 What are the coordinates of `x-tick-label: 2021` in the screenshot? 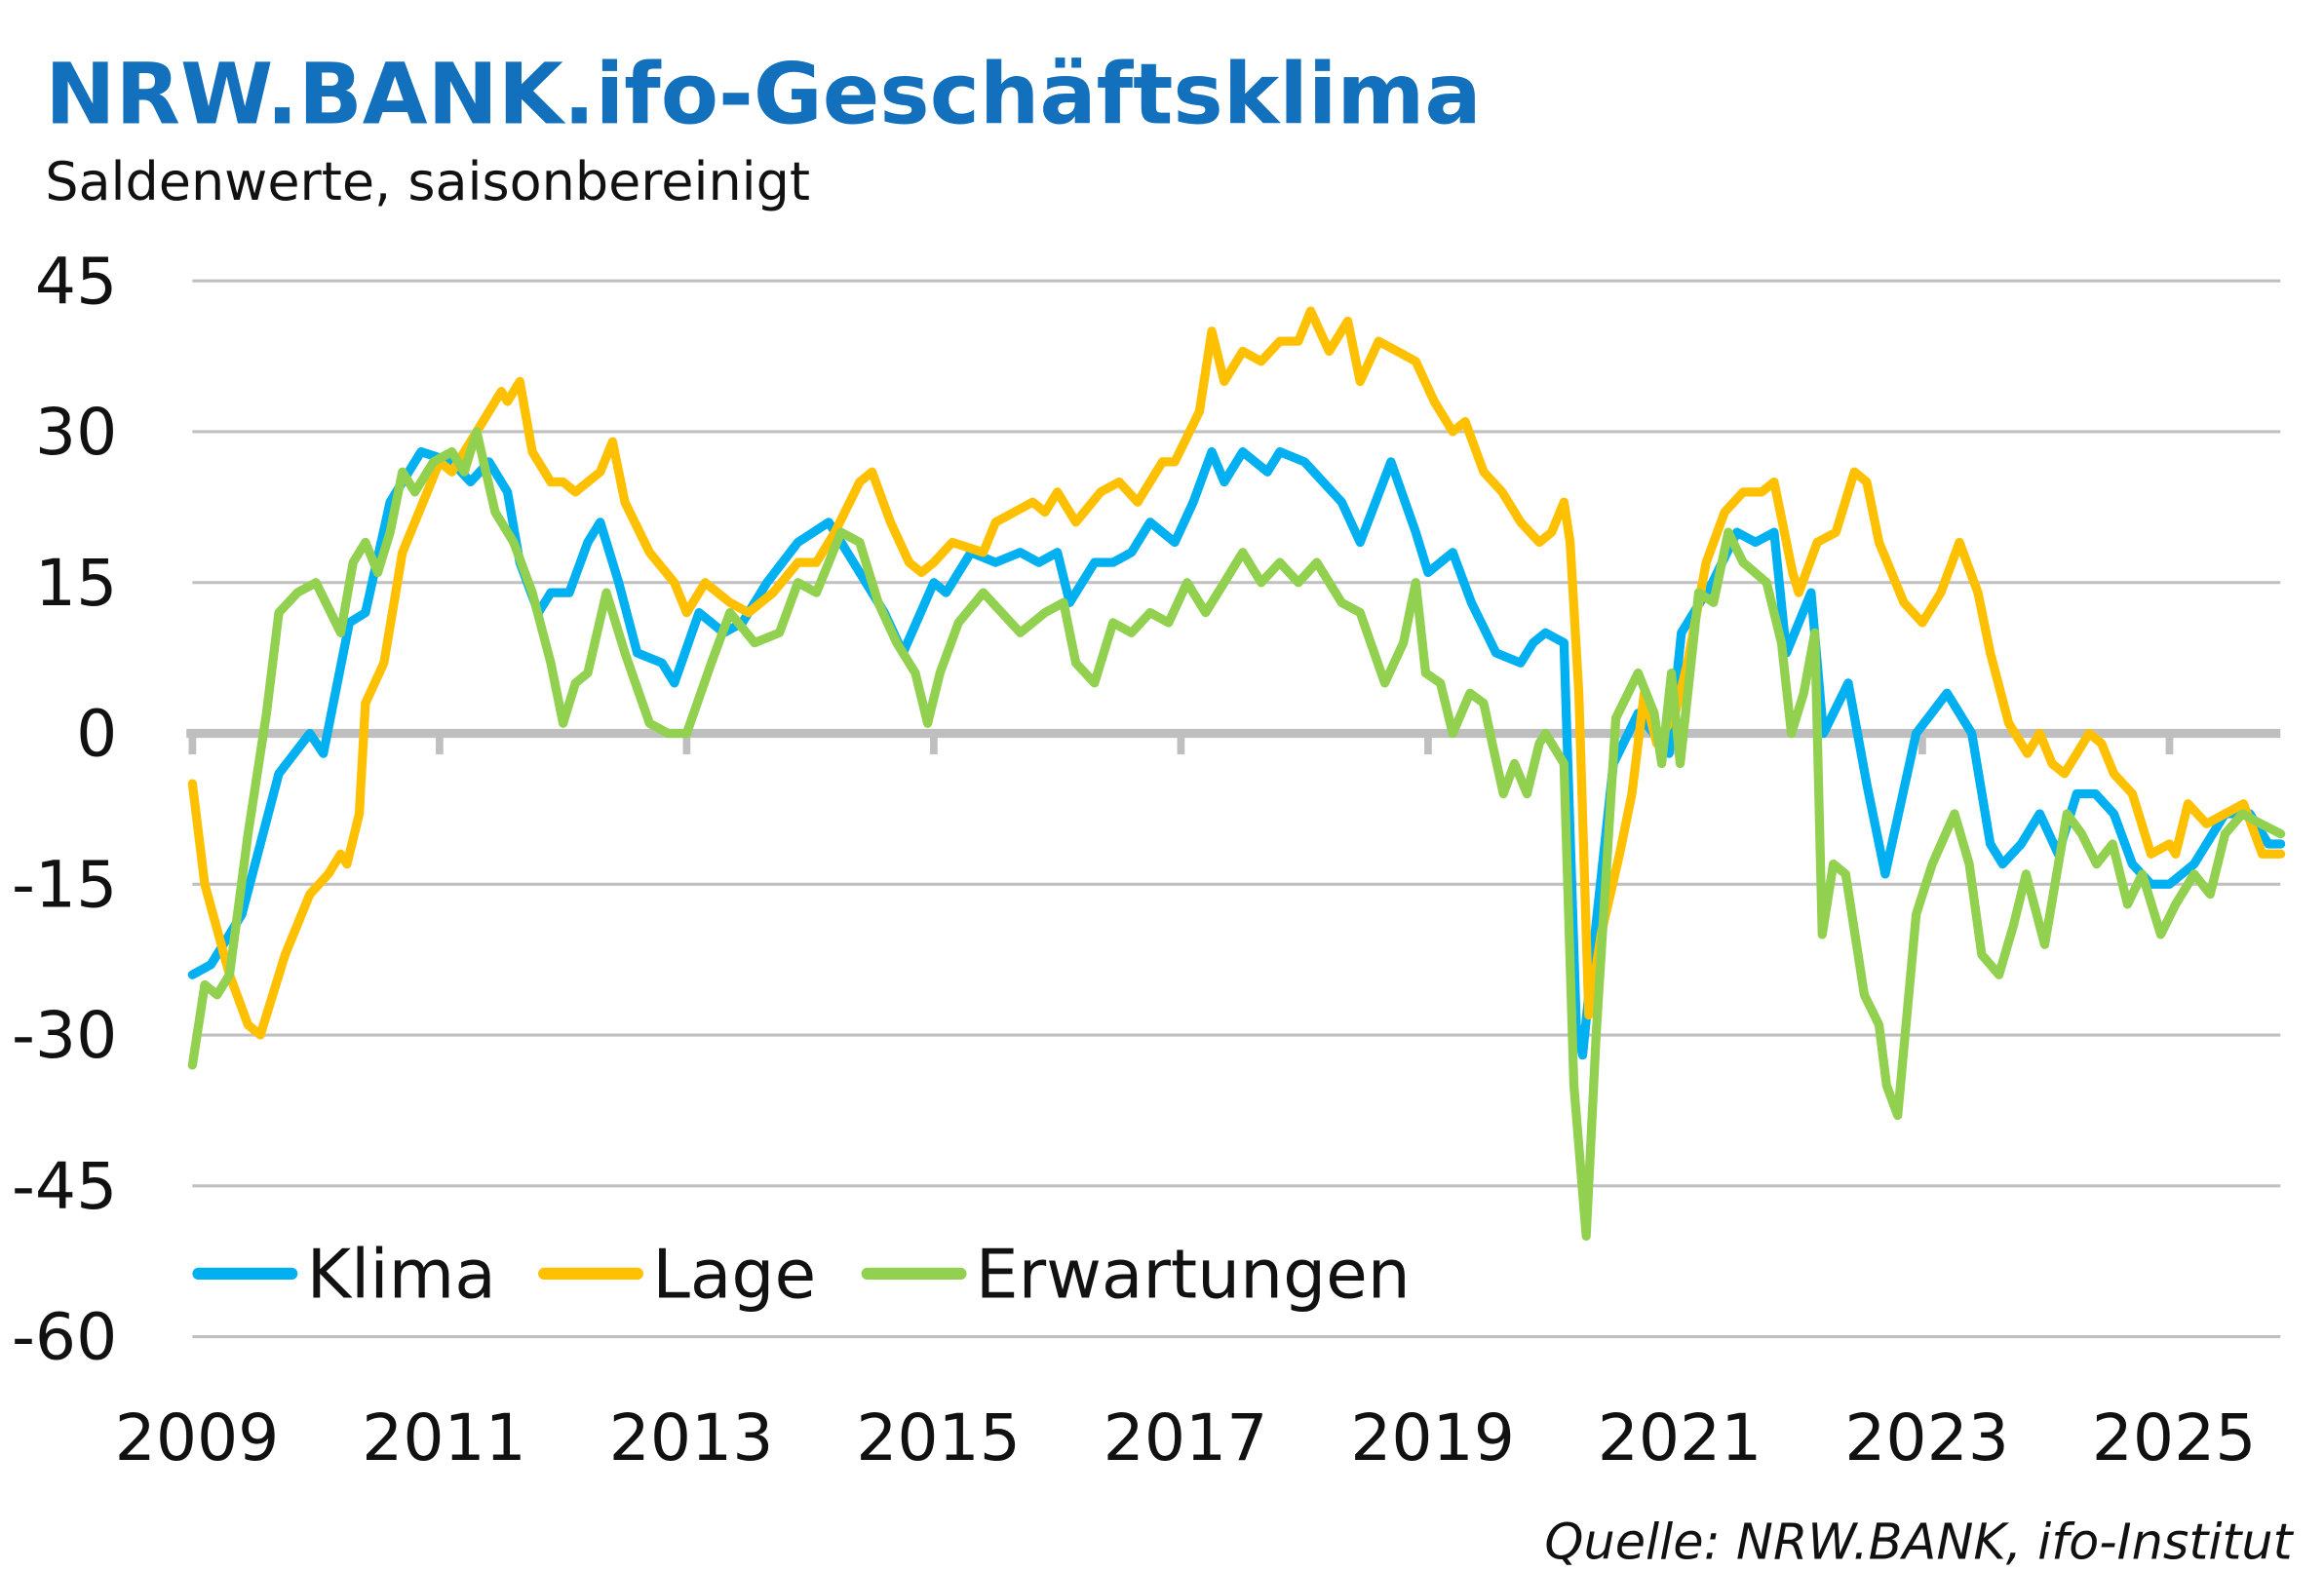 It's located at (1680, 1437).